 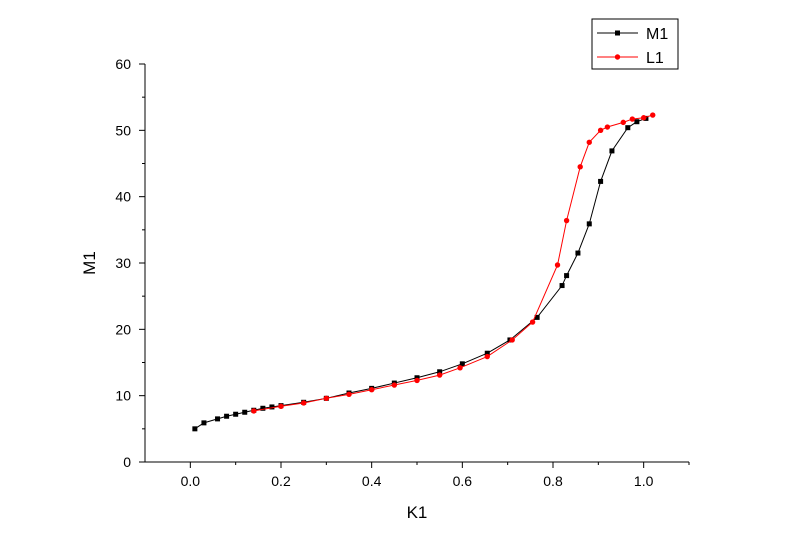 I want to click on y-tick-label: 0, so click(x=127, y=462).